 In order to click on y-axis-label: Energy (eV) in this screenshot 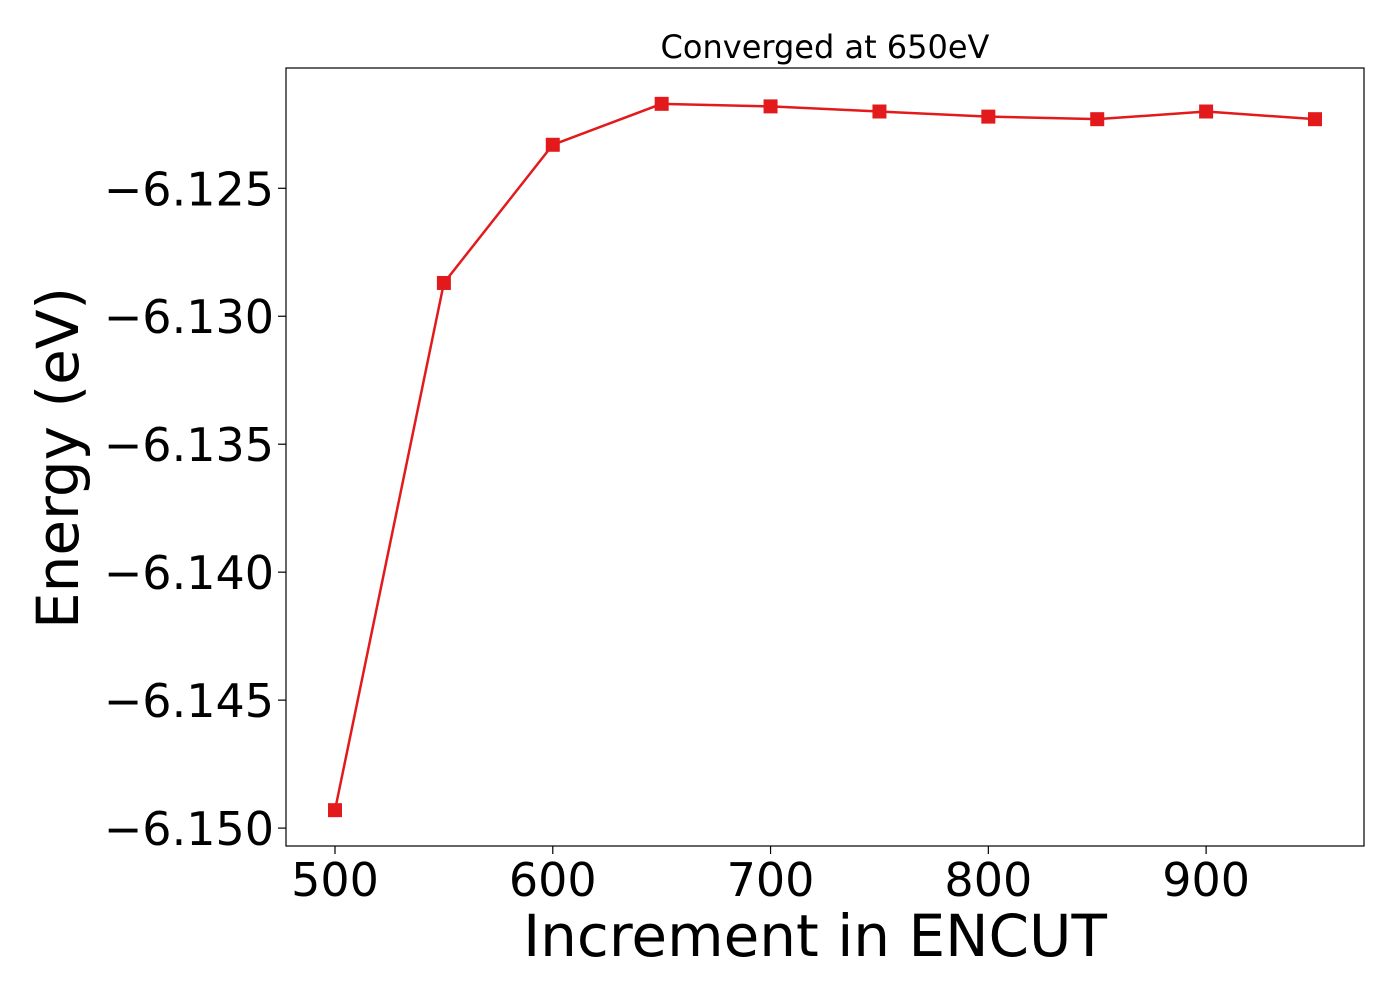, I will do `click(58, 458)`.